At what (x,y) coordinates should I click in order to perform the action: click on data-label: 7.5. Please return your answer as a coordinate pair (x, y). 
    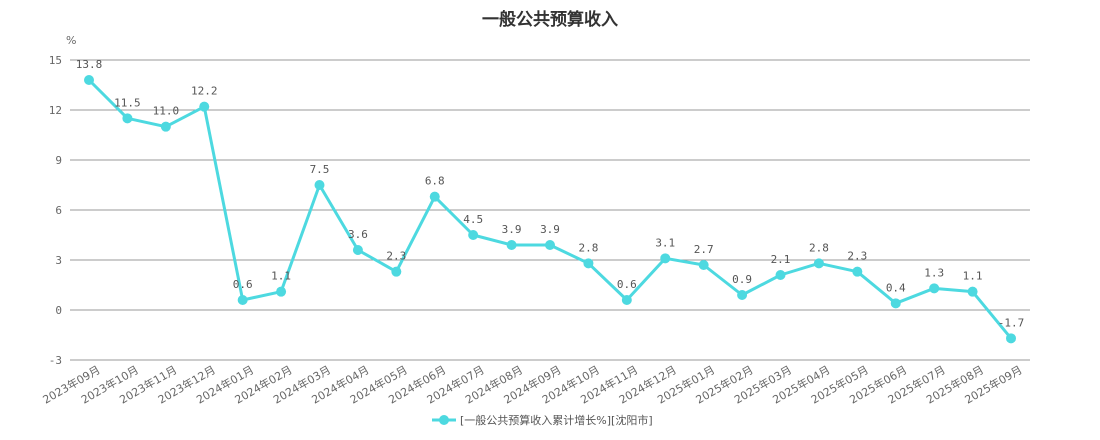
    Looking at the image, I should click on (320, 169).